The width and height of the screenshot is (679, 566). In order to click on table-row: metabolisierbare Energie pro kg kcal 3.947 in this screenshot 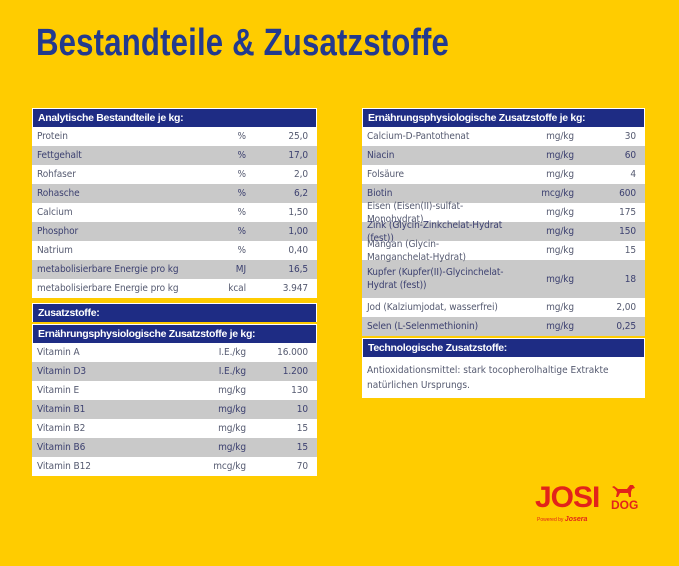, I will do `click(174, 288)`.